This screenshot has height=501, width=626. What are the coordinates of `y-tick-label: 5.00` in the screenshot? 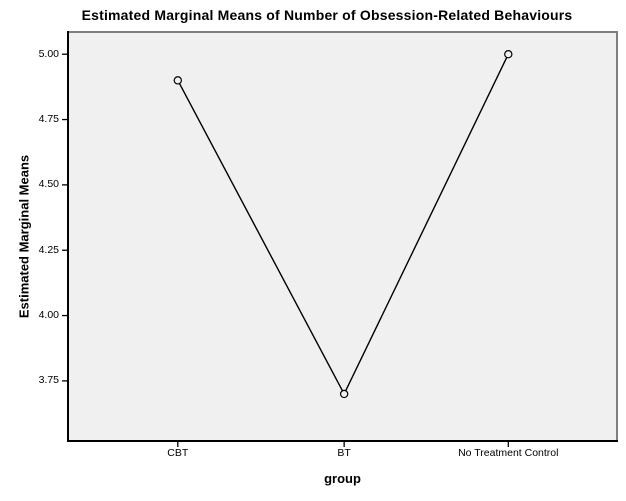 It's located at (48, 53).